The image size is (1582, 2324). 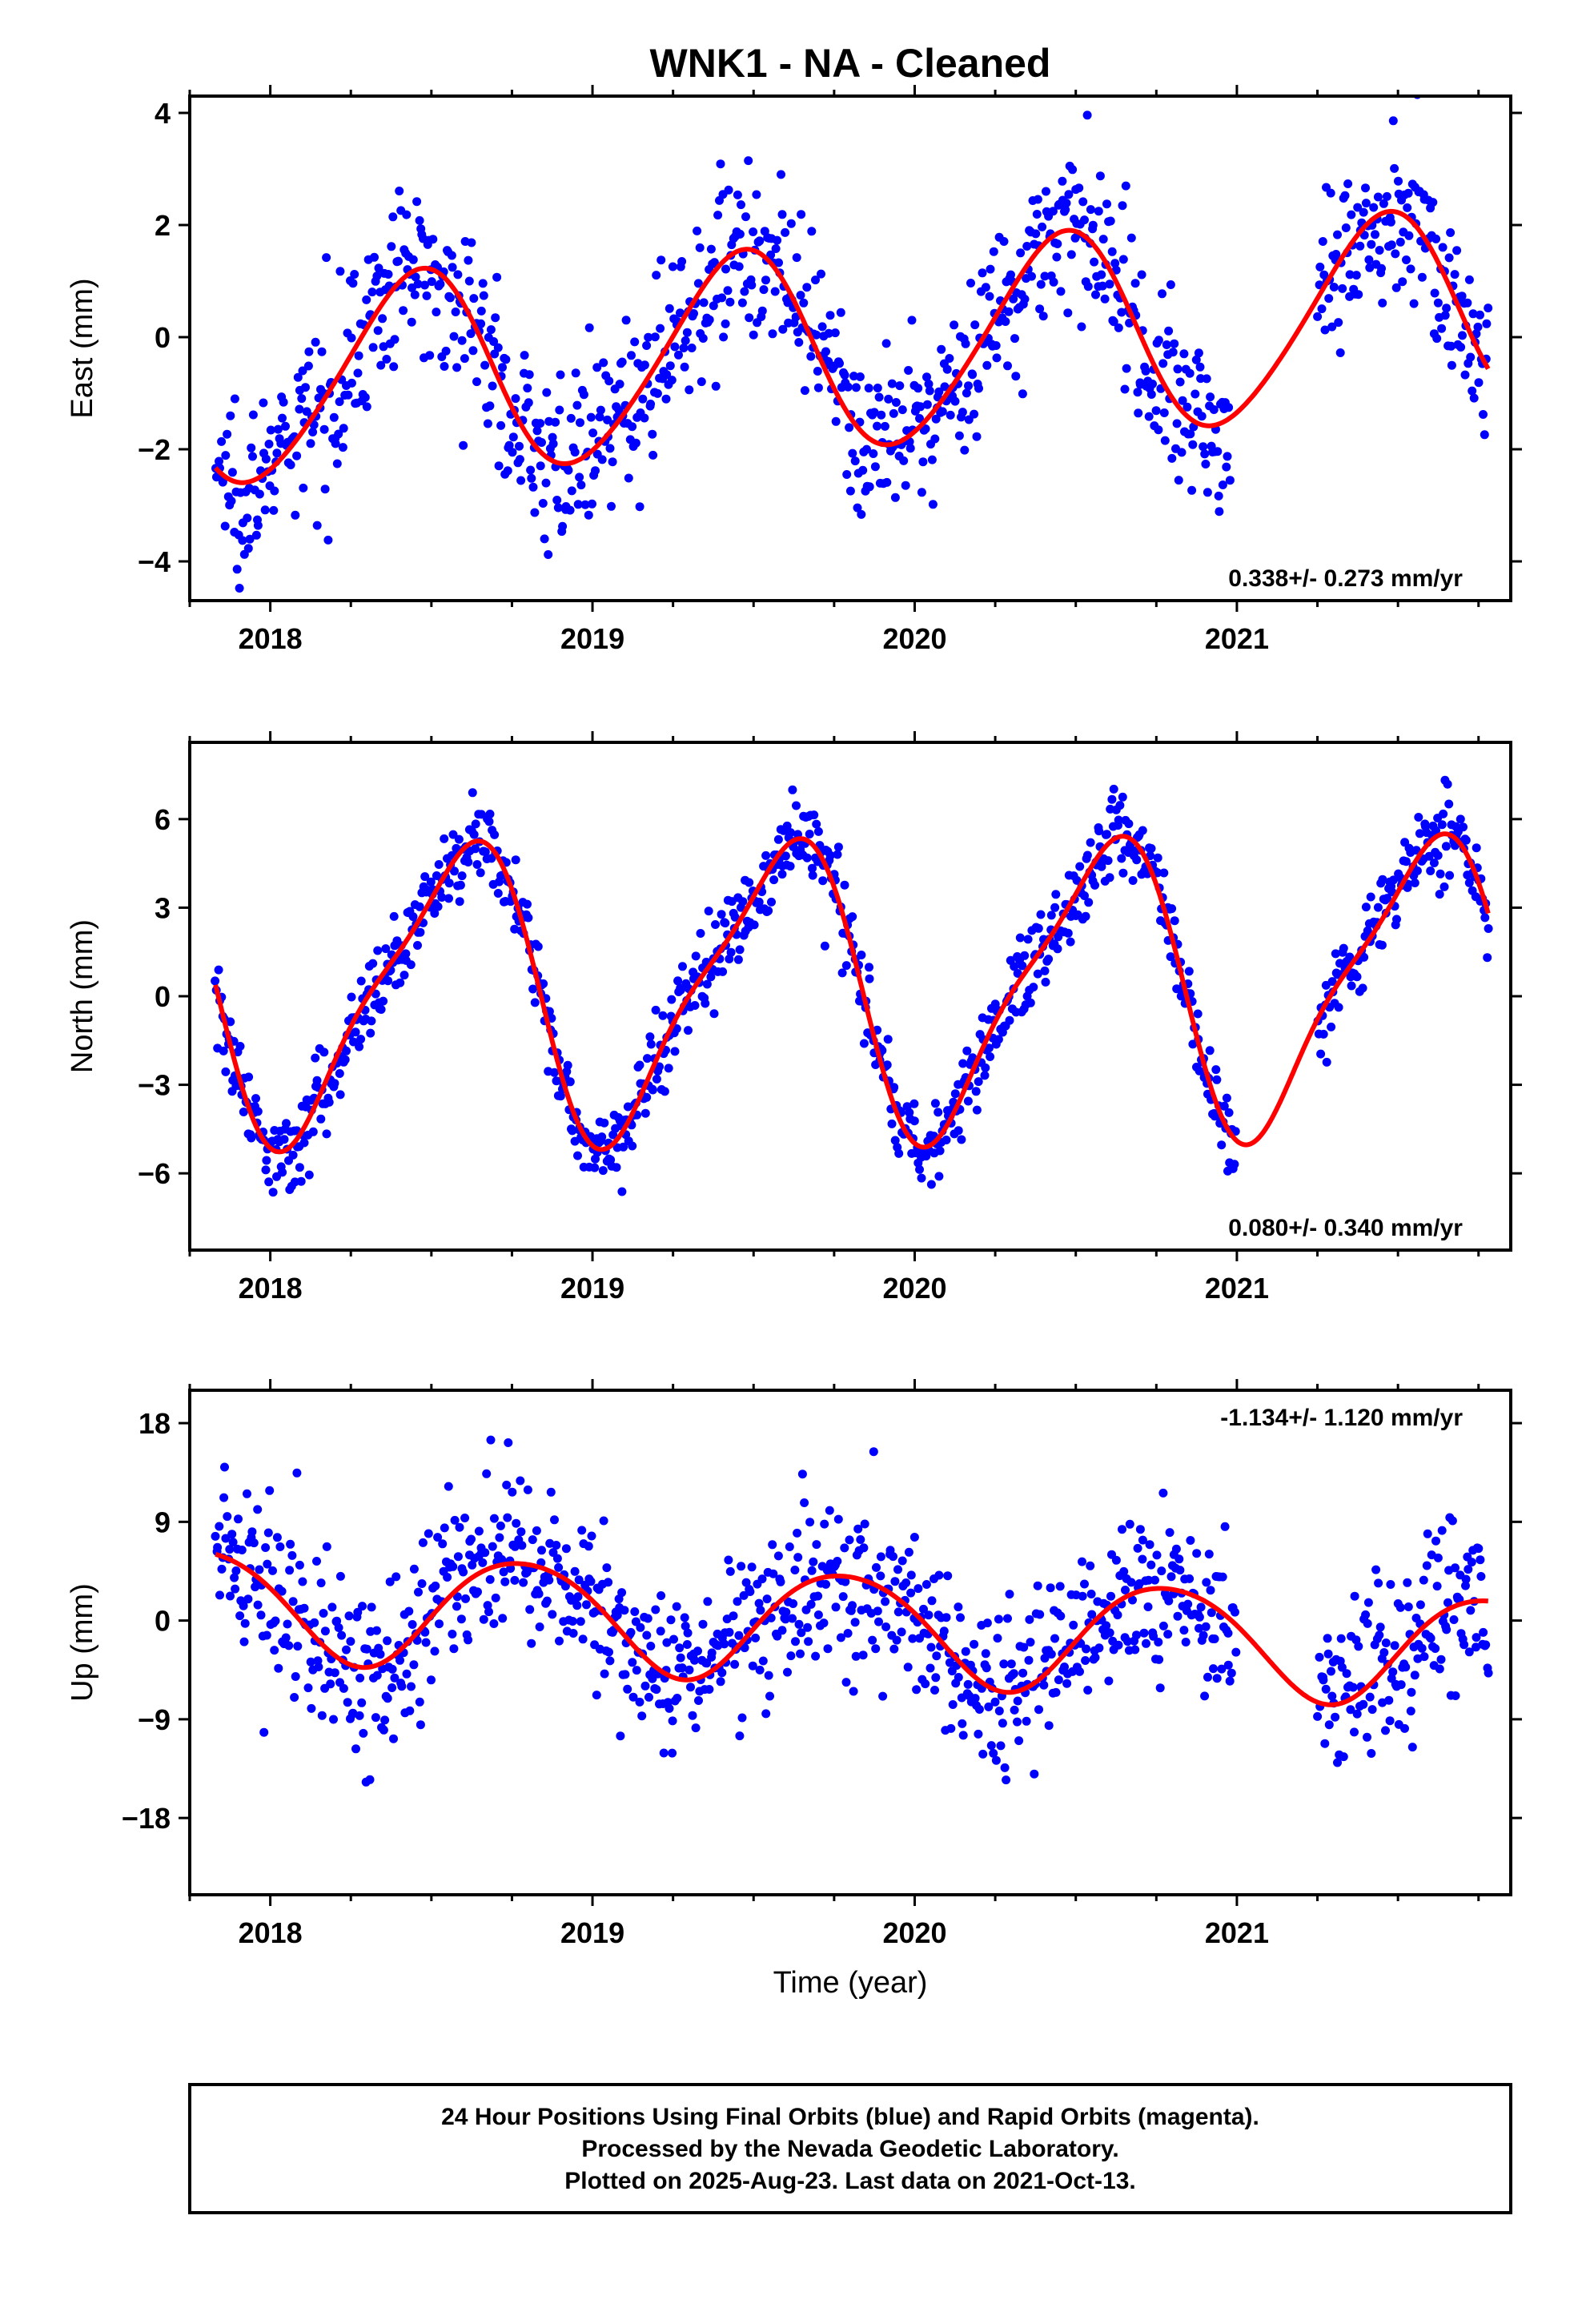 What do you see at coordinates (146, 1819) in the screenshot?
I see `y-tick-label: −18` at bounding box center [146, 1819].